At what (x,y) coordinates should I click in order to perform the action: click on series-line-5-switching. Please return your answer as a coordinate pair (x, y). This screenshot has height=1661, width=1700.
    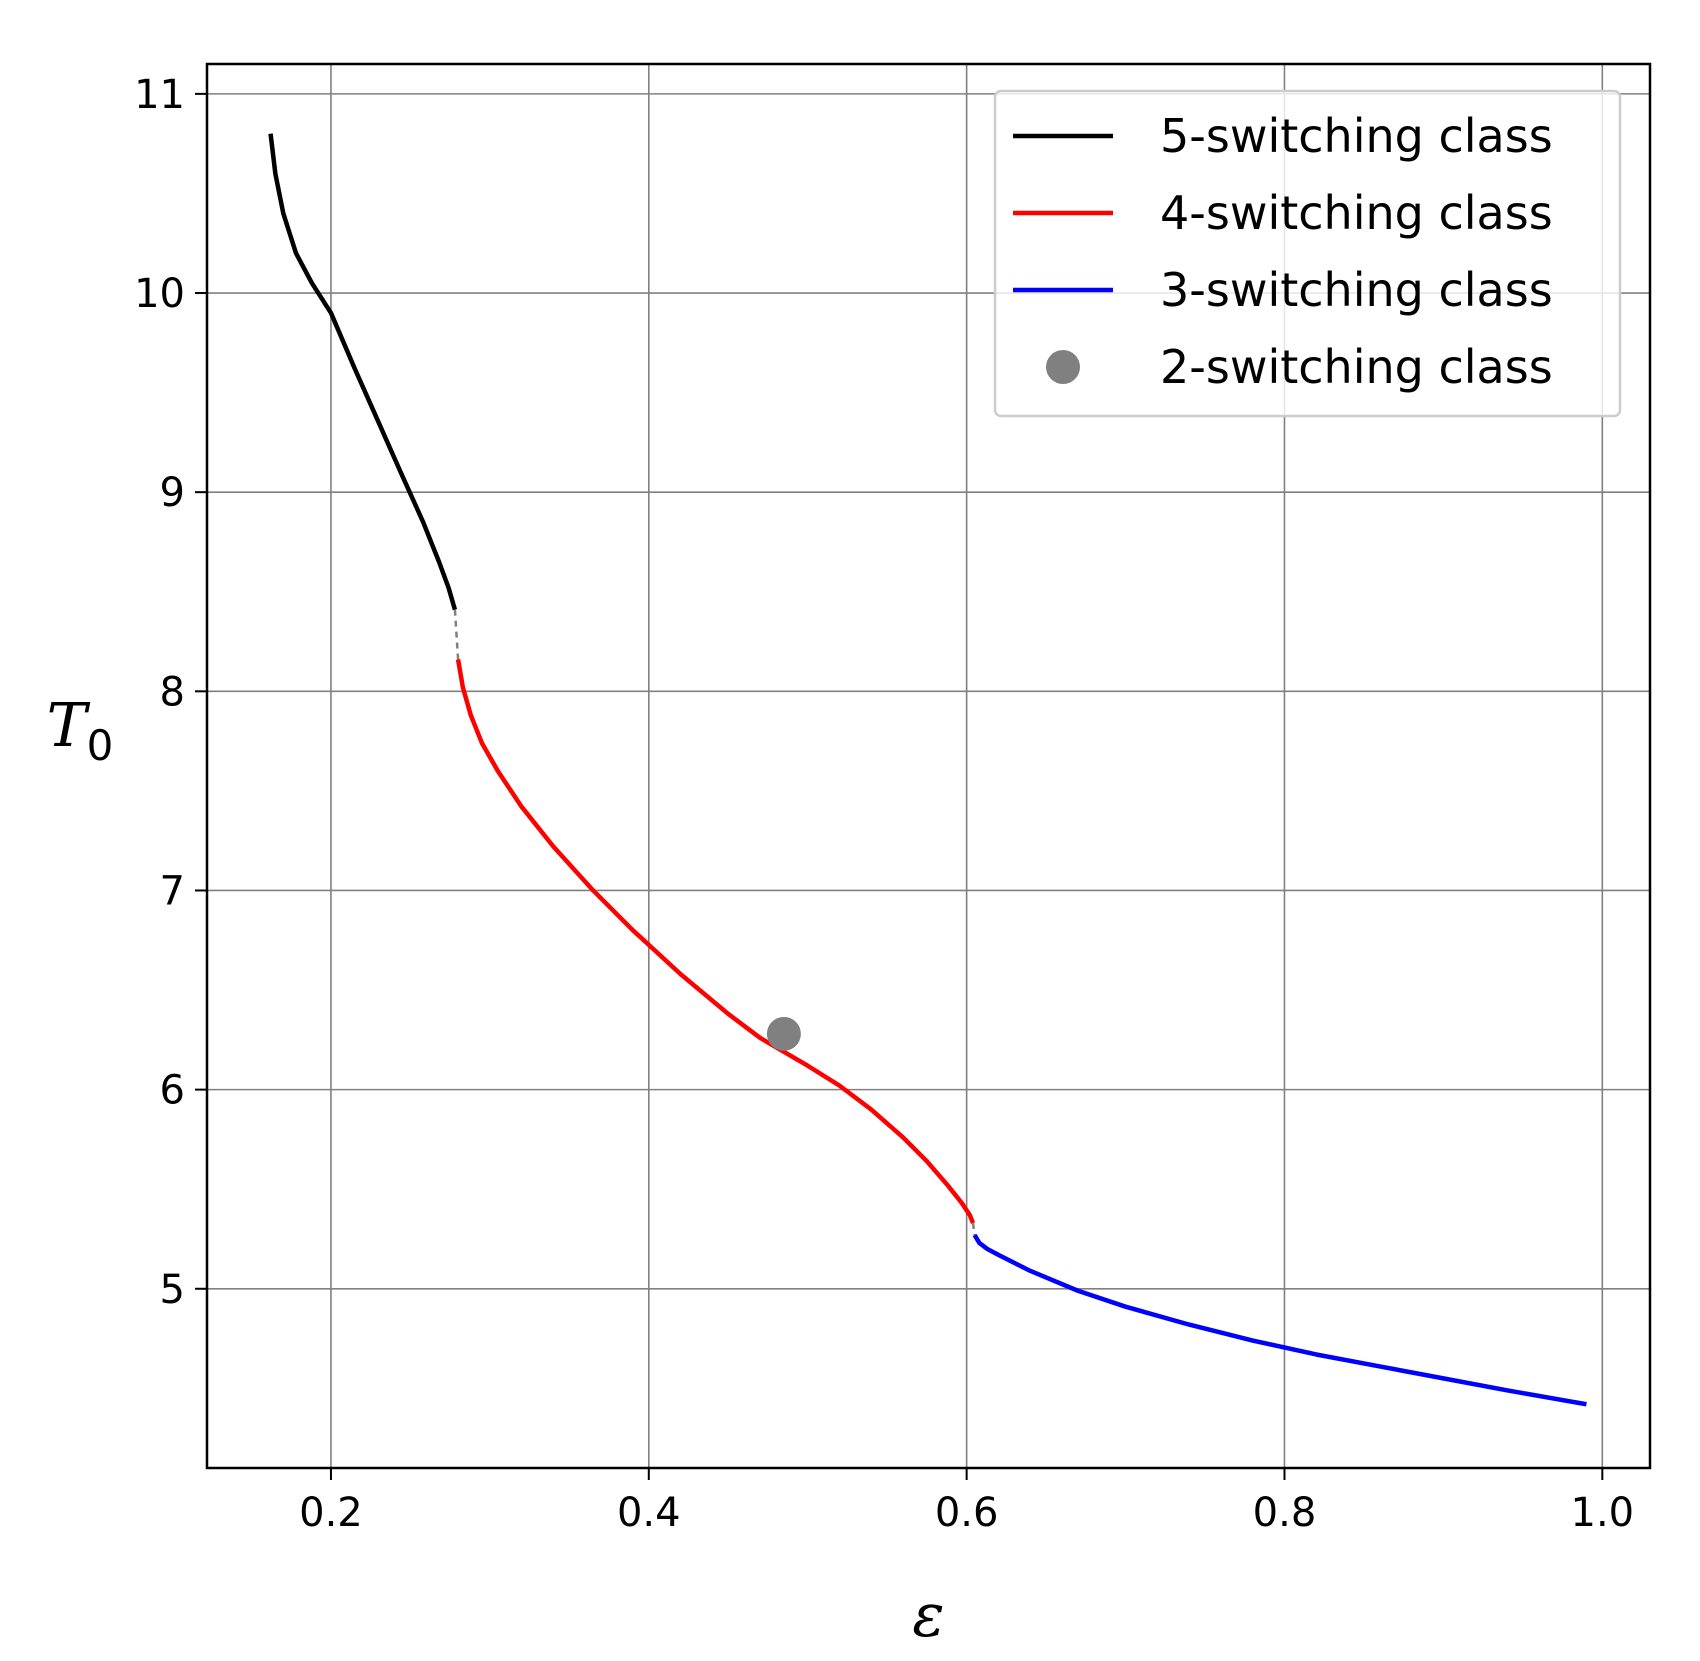
    Looking at the image, I should click on (363, 372).